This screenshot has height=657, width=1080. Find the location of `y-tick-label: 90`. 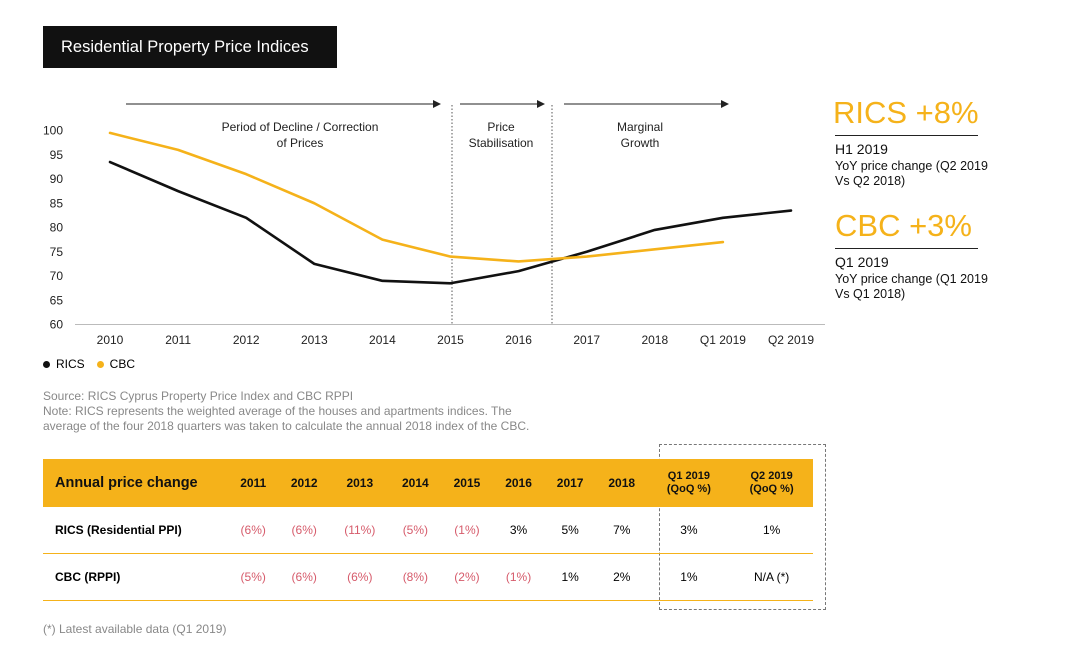

y-tick-label: 90 is located at coordinates (57, 179).